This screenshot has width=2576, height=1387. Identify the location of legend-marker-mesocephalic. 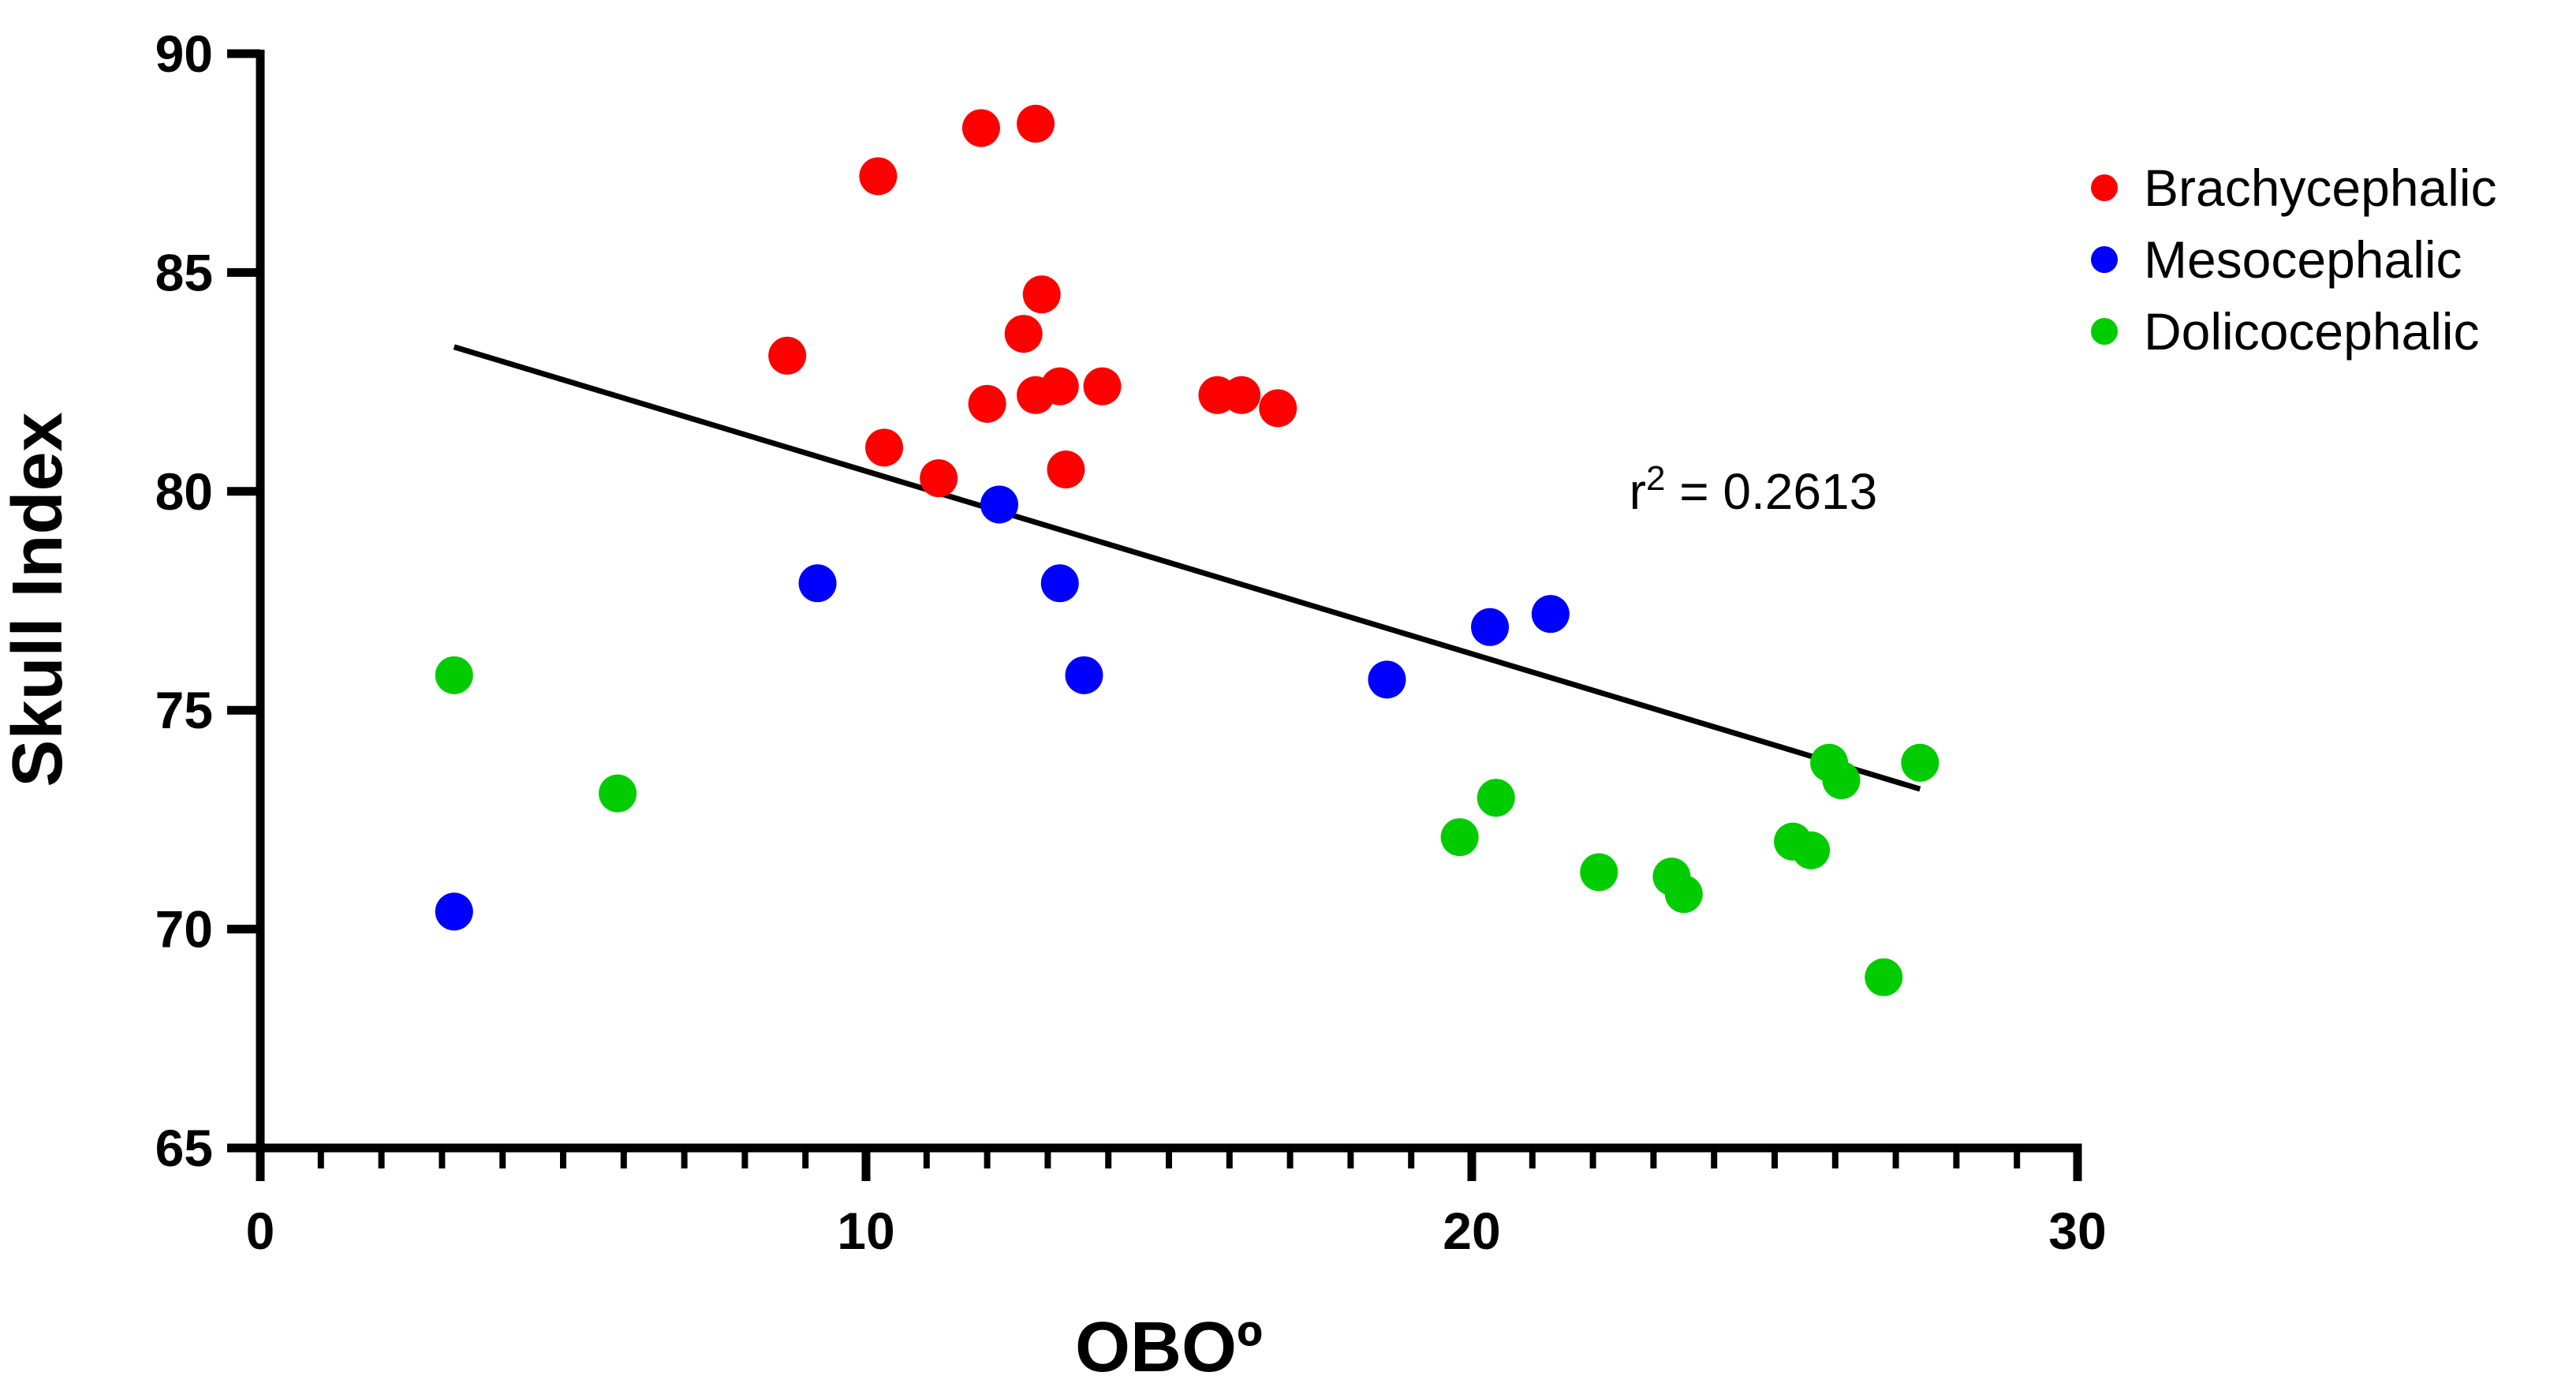
(2104, 260).